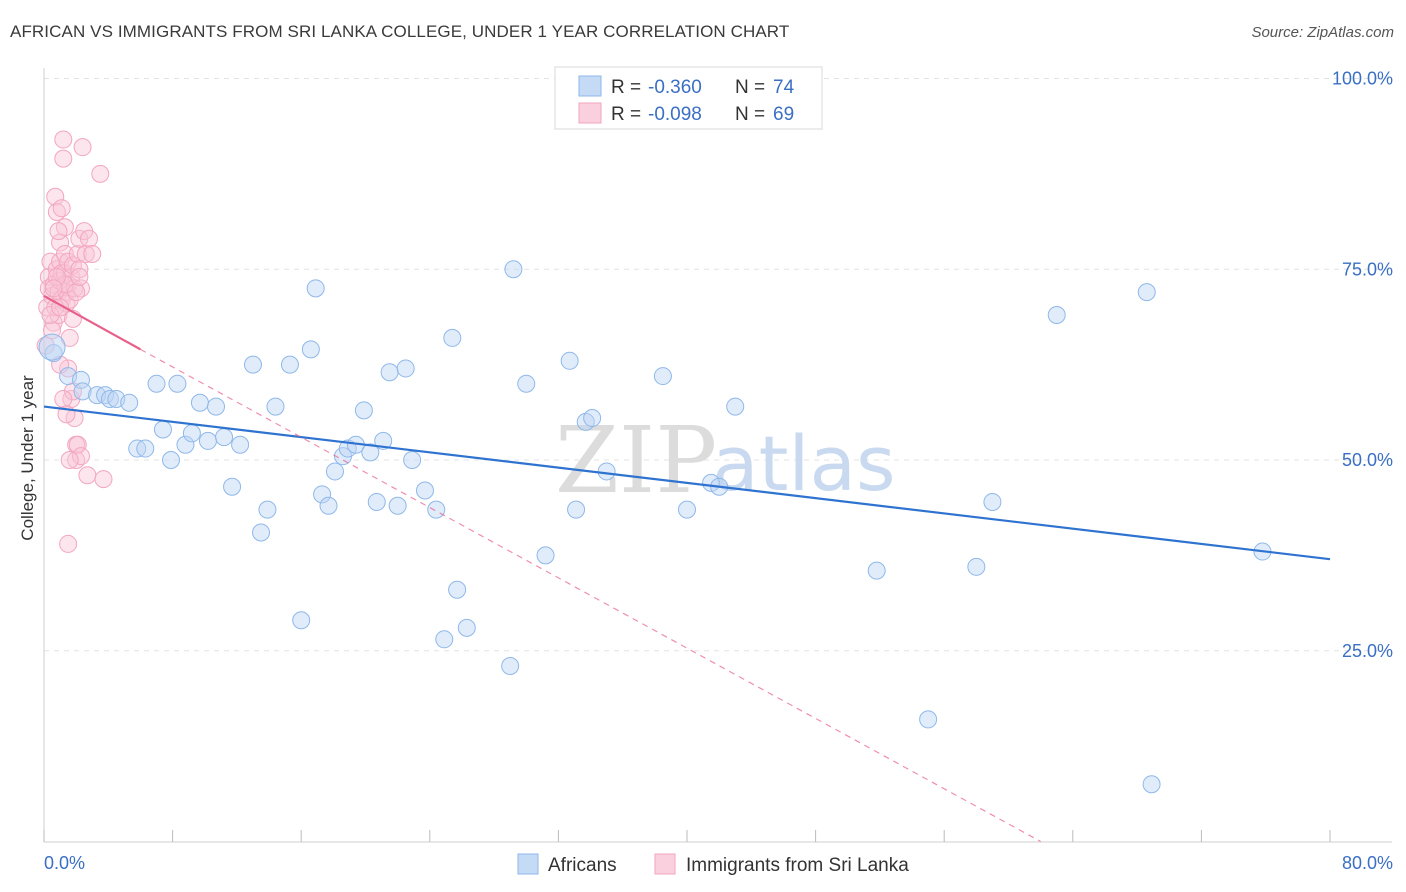 The height and width of the screenshot is (892, 1406). What do you see at coordinates (784, 87) in the screenshot?
I see `legend-n-value-1: 74` at bounding box center [784, 87].